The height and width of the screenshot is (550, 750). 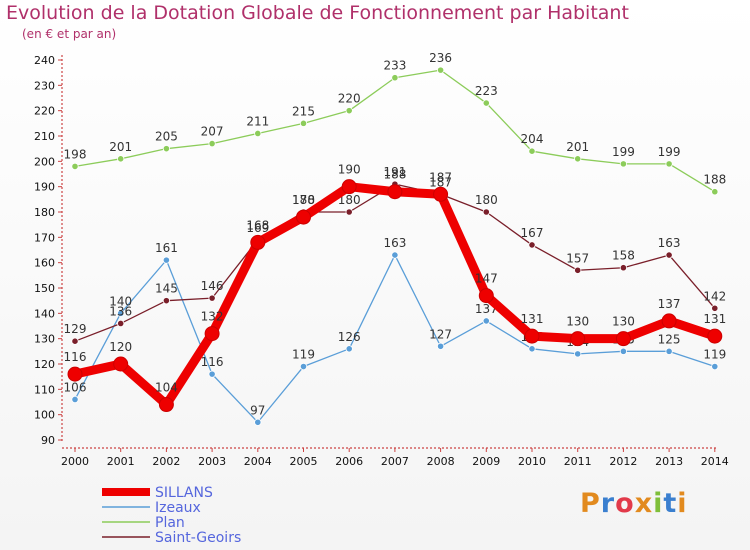 What do you see at coordinates (257, 225) in the screenshot?
I see `data-label: 168` at bounding box center [257, 225].